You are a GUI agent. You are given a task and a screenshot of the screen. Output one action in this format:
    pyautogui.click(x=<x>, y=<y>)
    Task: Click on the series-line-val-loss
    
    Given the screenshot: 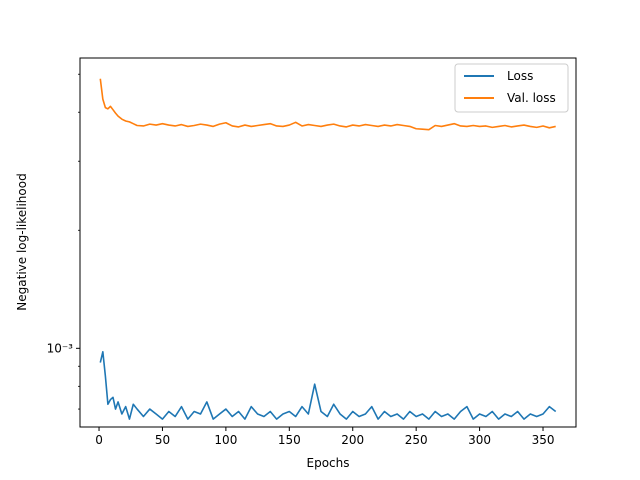 What is the action you would take?
    pyautogui.click(x=327, y=104)
    